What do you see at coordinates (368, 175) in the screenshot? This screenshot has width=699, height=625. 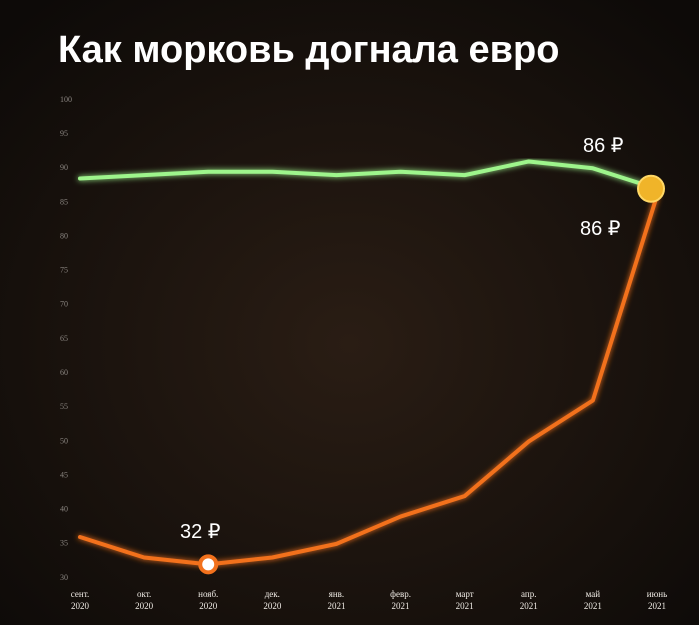 I see `line` at bounding box center [368, 175].